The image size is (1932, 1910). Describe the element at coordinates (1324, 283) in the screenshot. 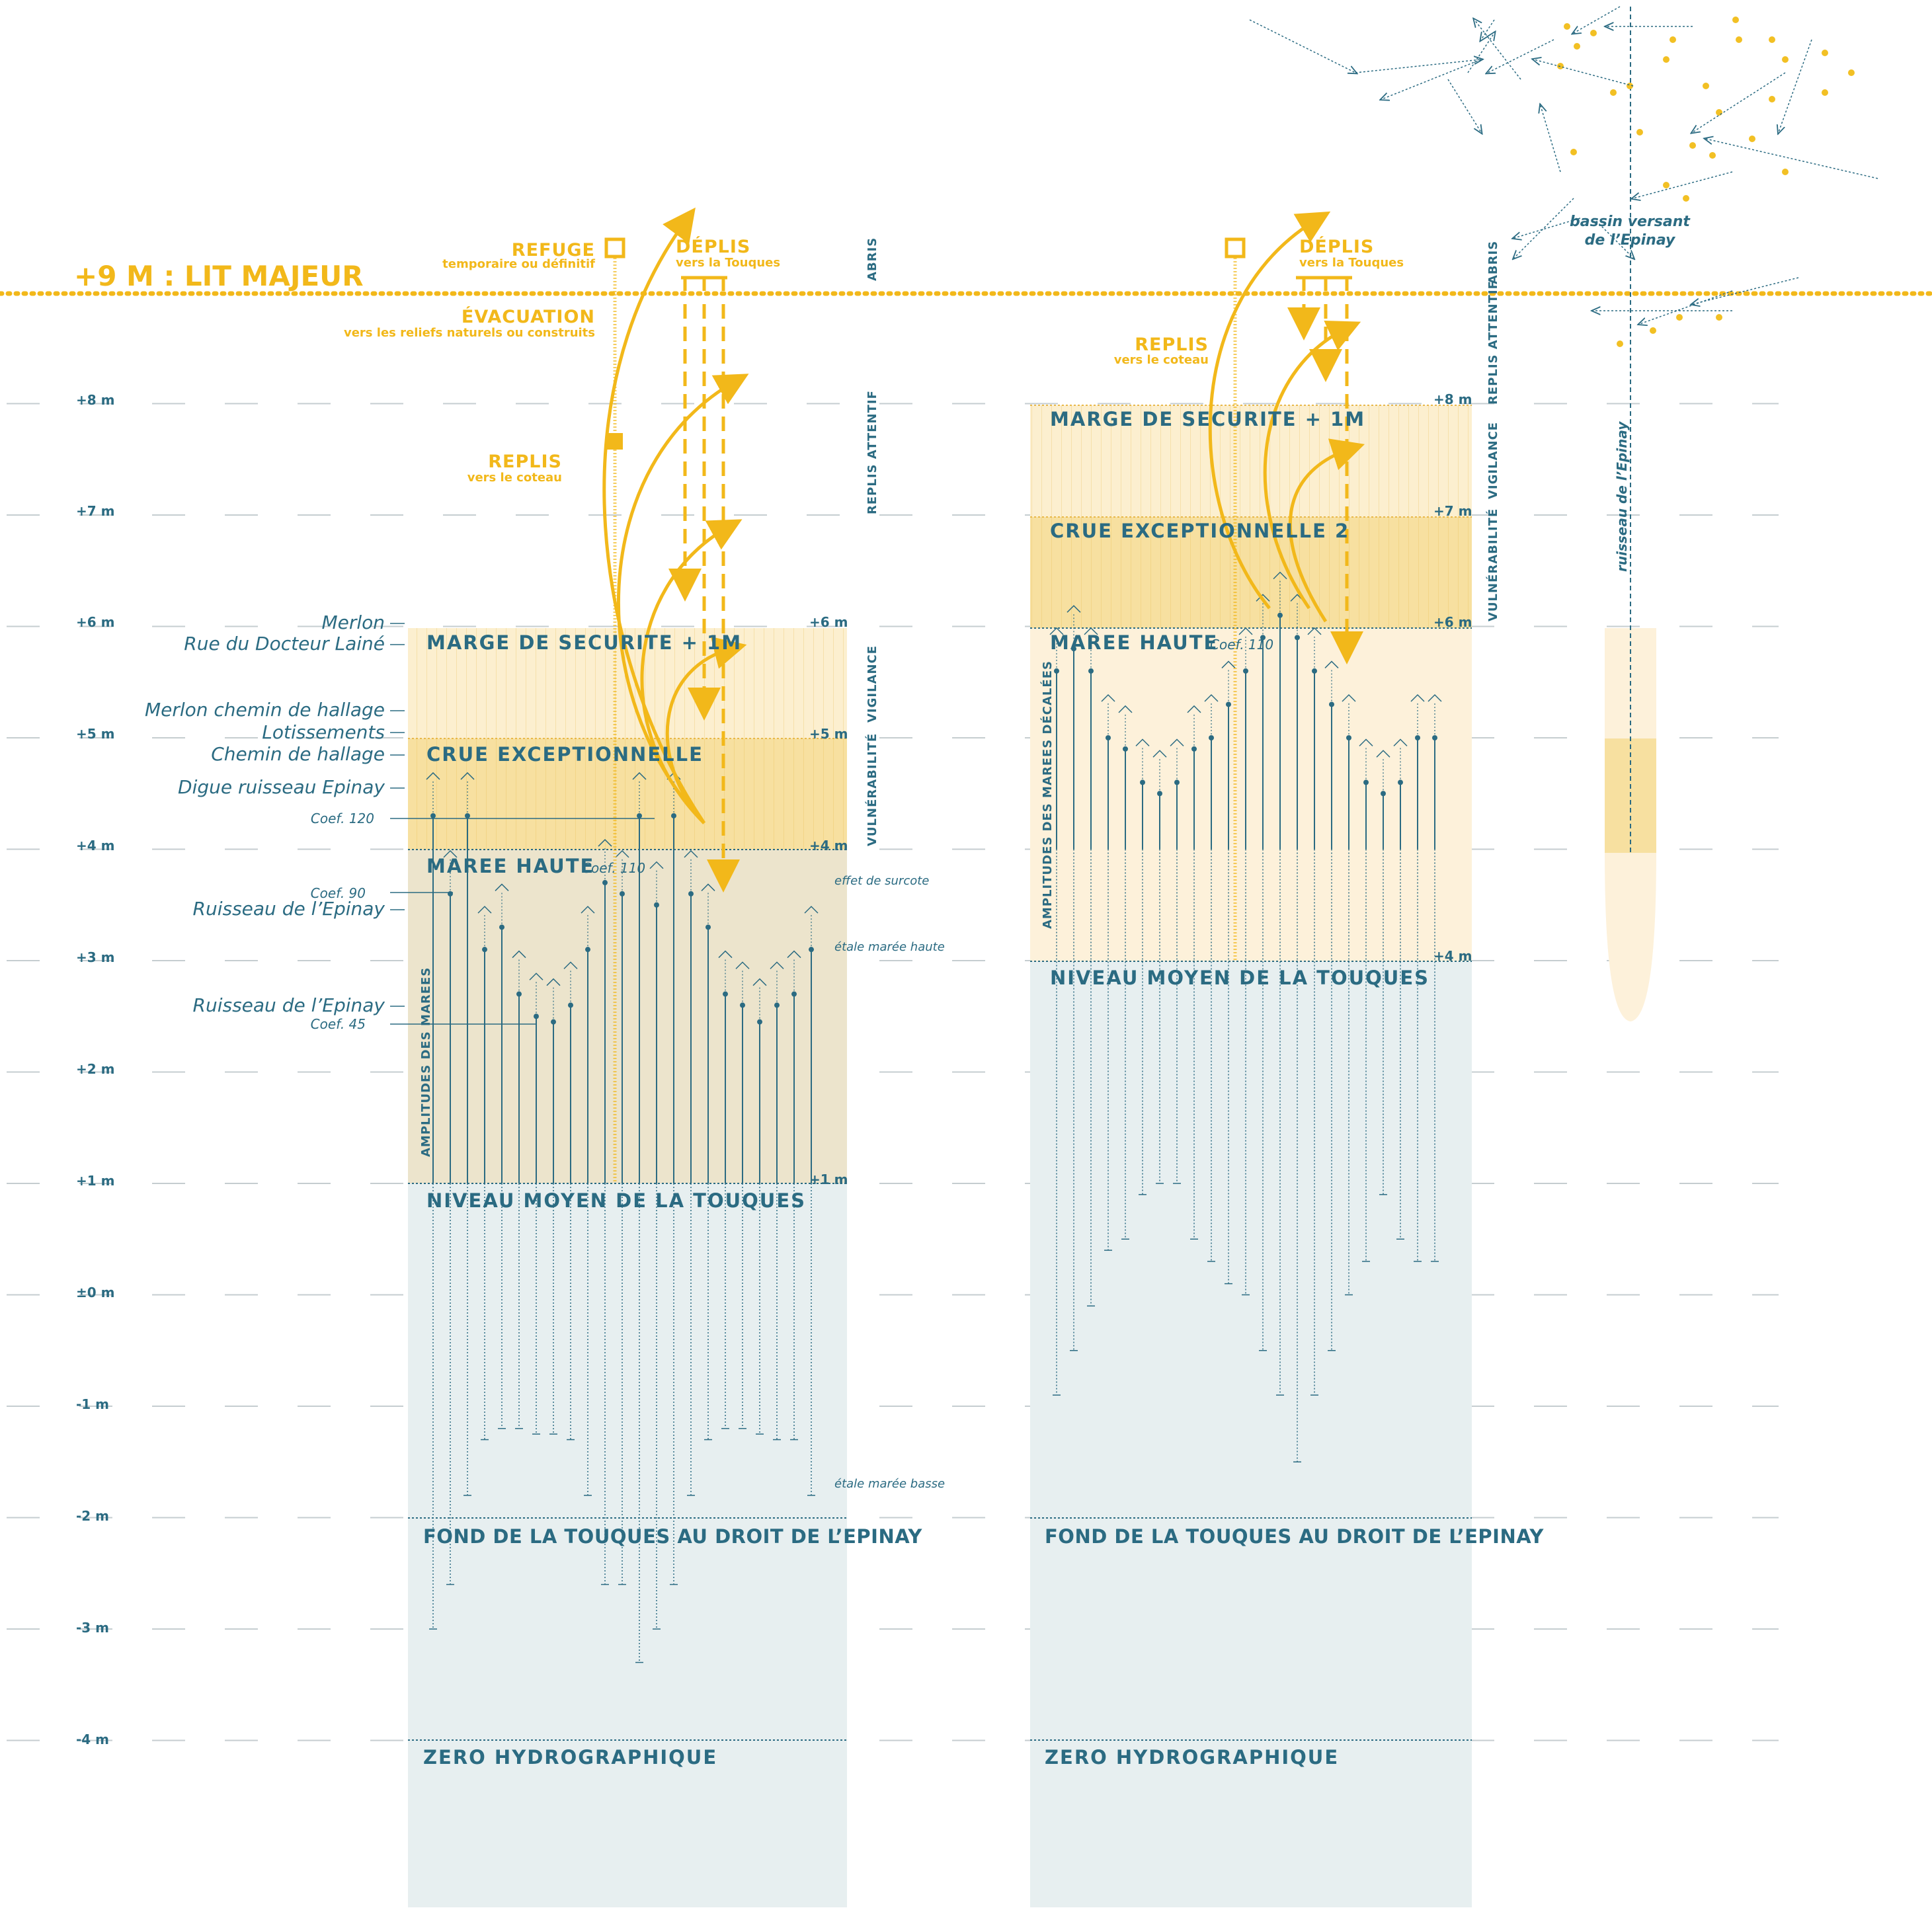

I see `deplis-icon-right` at that location.